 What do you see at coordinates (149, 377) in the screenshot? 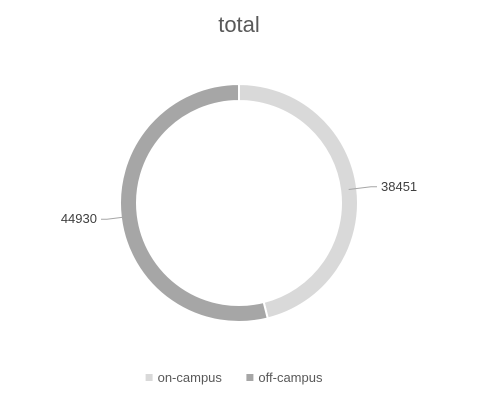
I see `legend-swatch-on-campus` at bounding box center [149, 377].